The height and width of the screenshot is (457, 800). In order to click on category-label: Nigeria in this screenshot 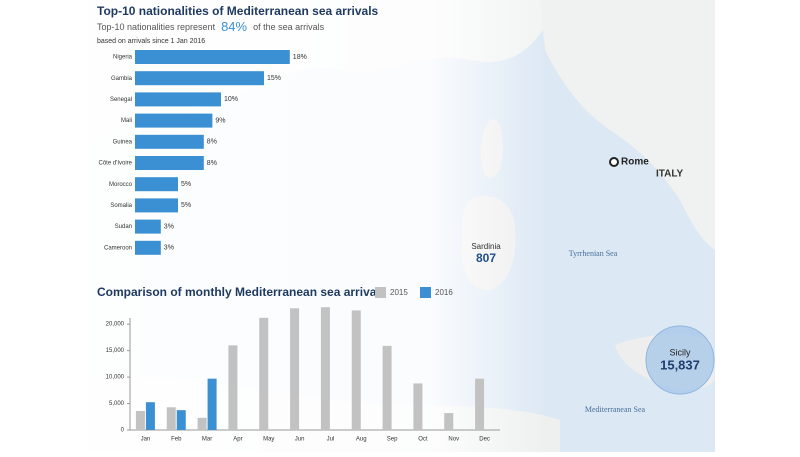, I will do `click(123, 58)`.